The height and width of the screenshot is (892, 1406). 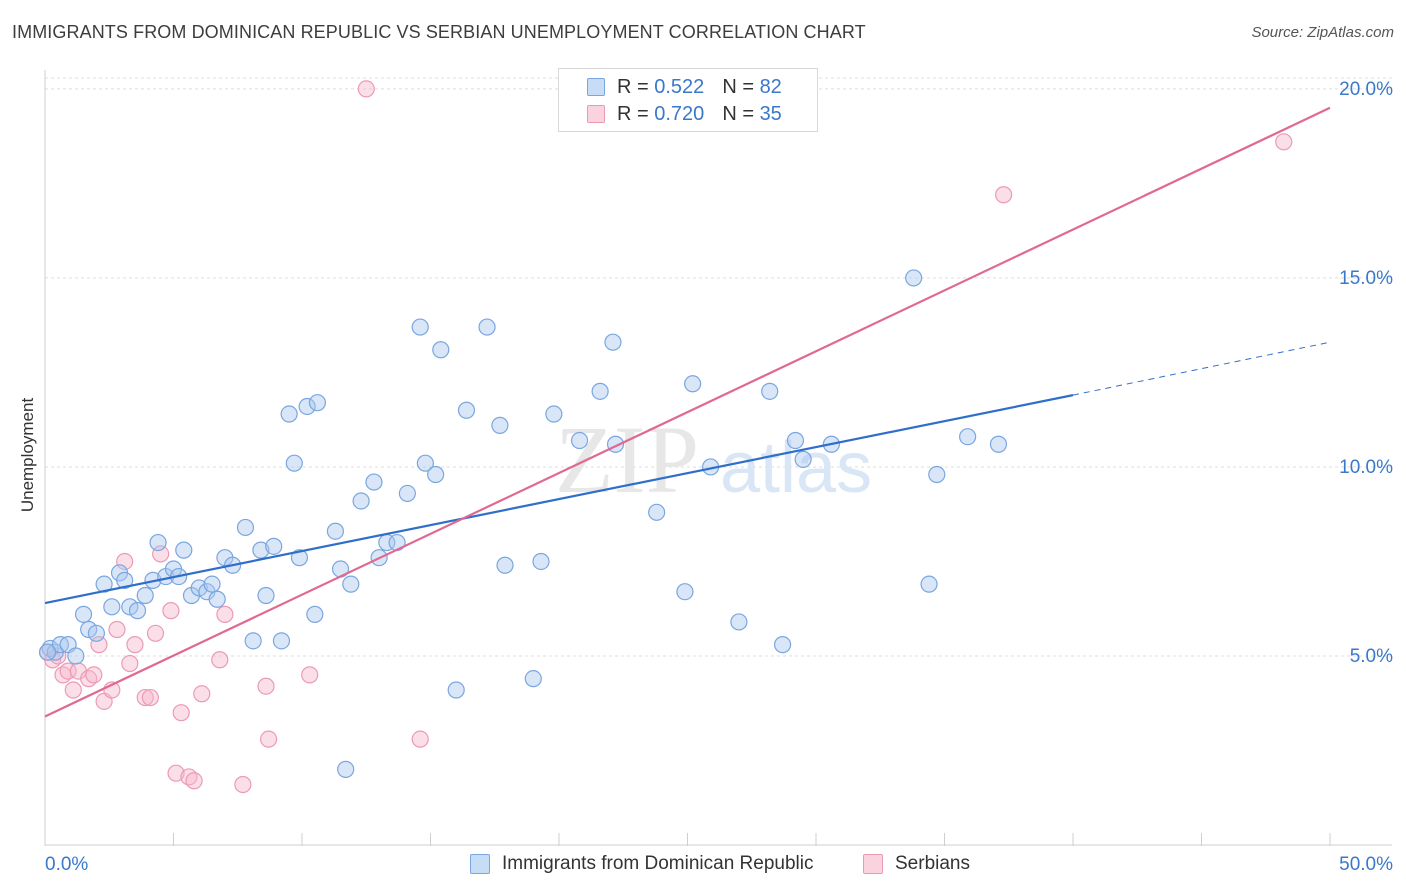 I want to click on legend-row-serbians: R = 0.720 N = 35, so click(x=684, y=114).